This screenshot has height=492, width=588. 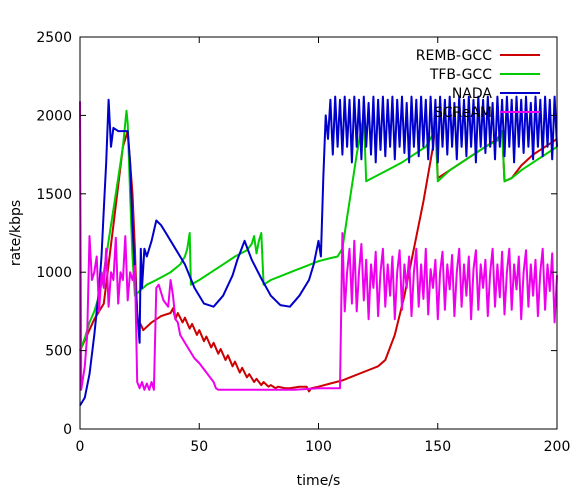 I want to click on x-axis-title: time/s, so click(x=319, y=481).